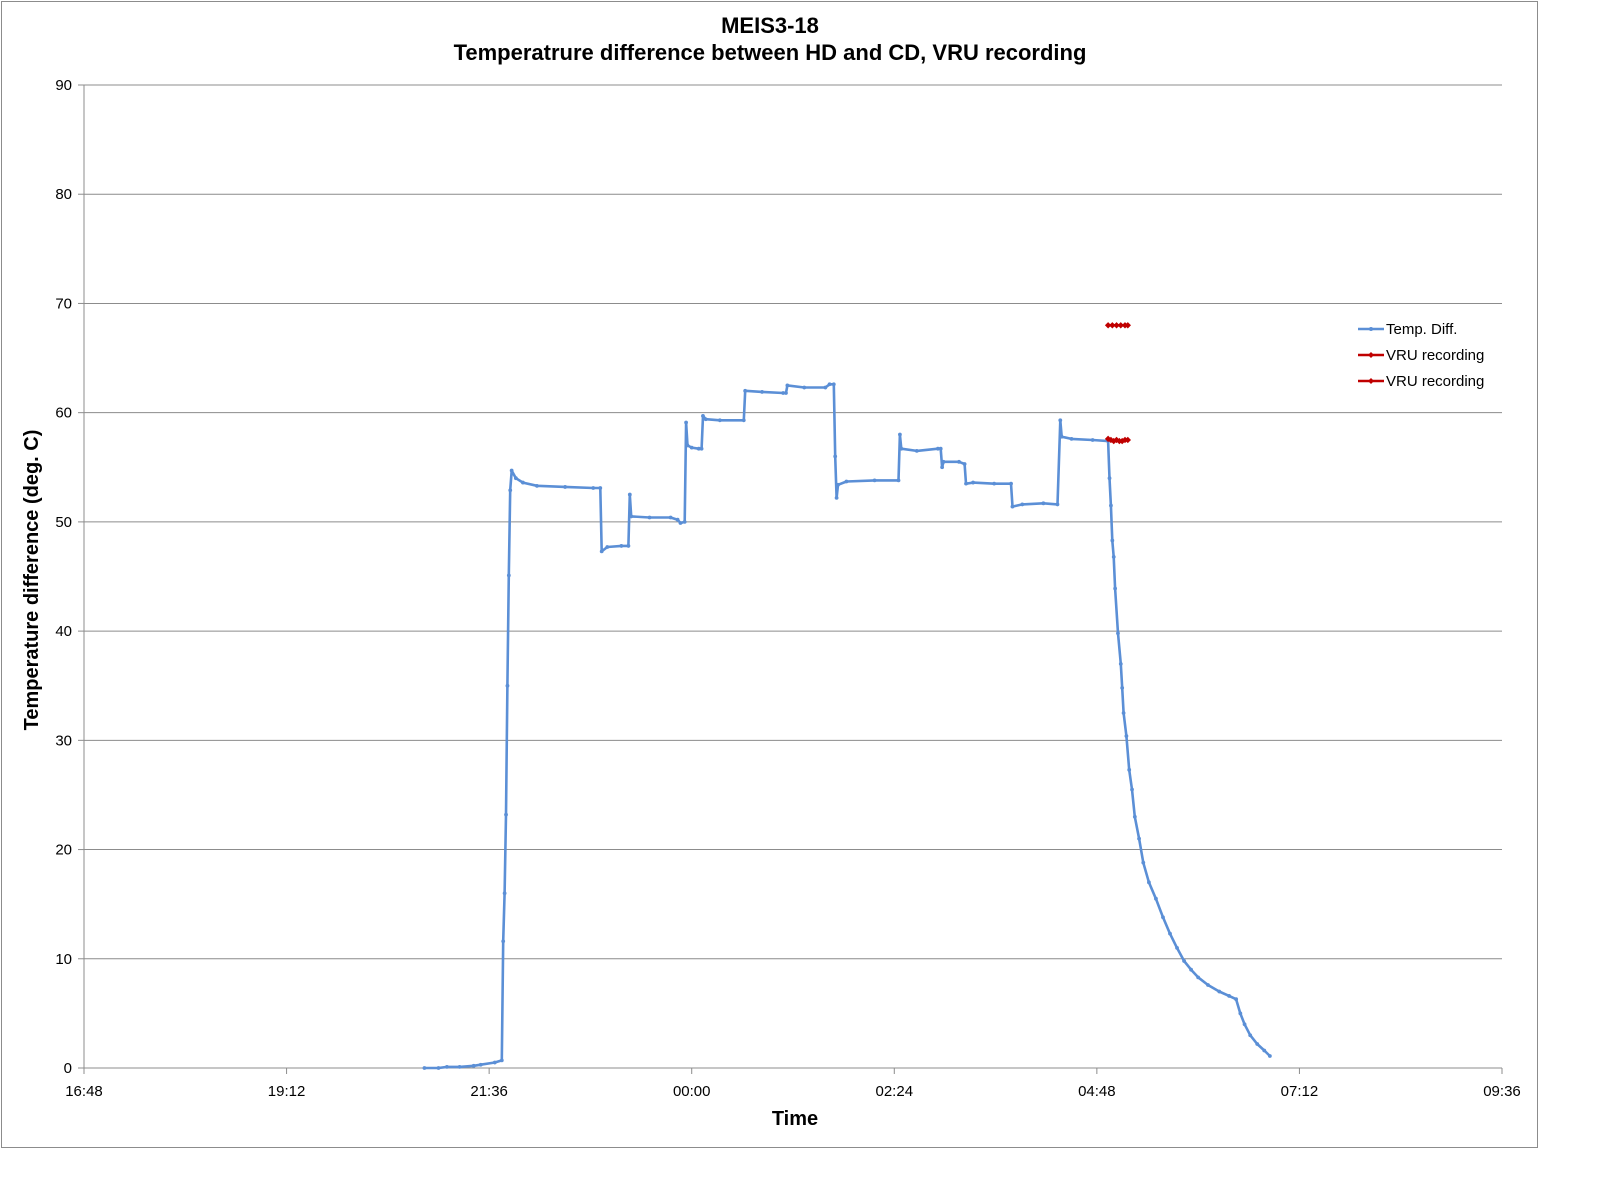 The width and height of the screenshot is (1598, 1202). What do you see at coordinates (63, 303) in the screenshot?
I see `y-tick-label: 70` at bounding box center [63, 303].